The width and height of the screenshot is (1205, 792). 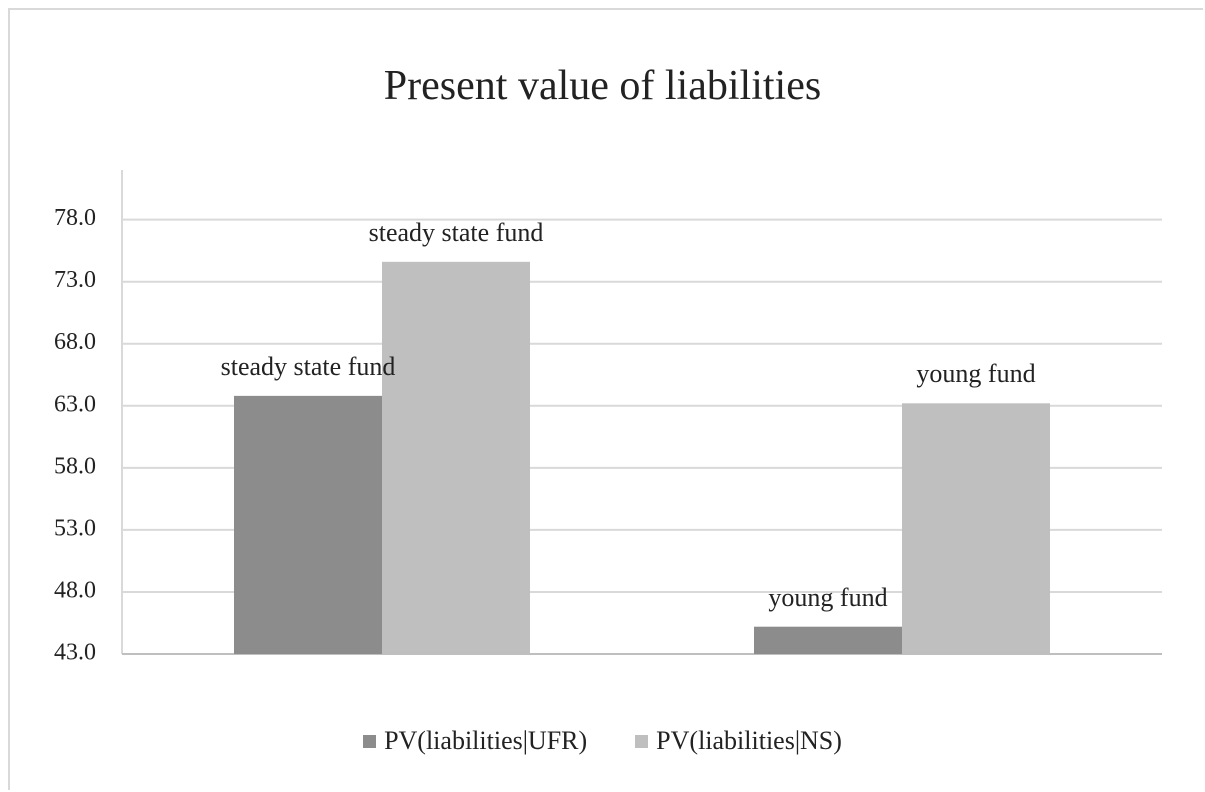 I want to click on y-tick-label: 63.0, so click(x=75, y=404).